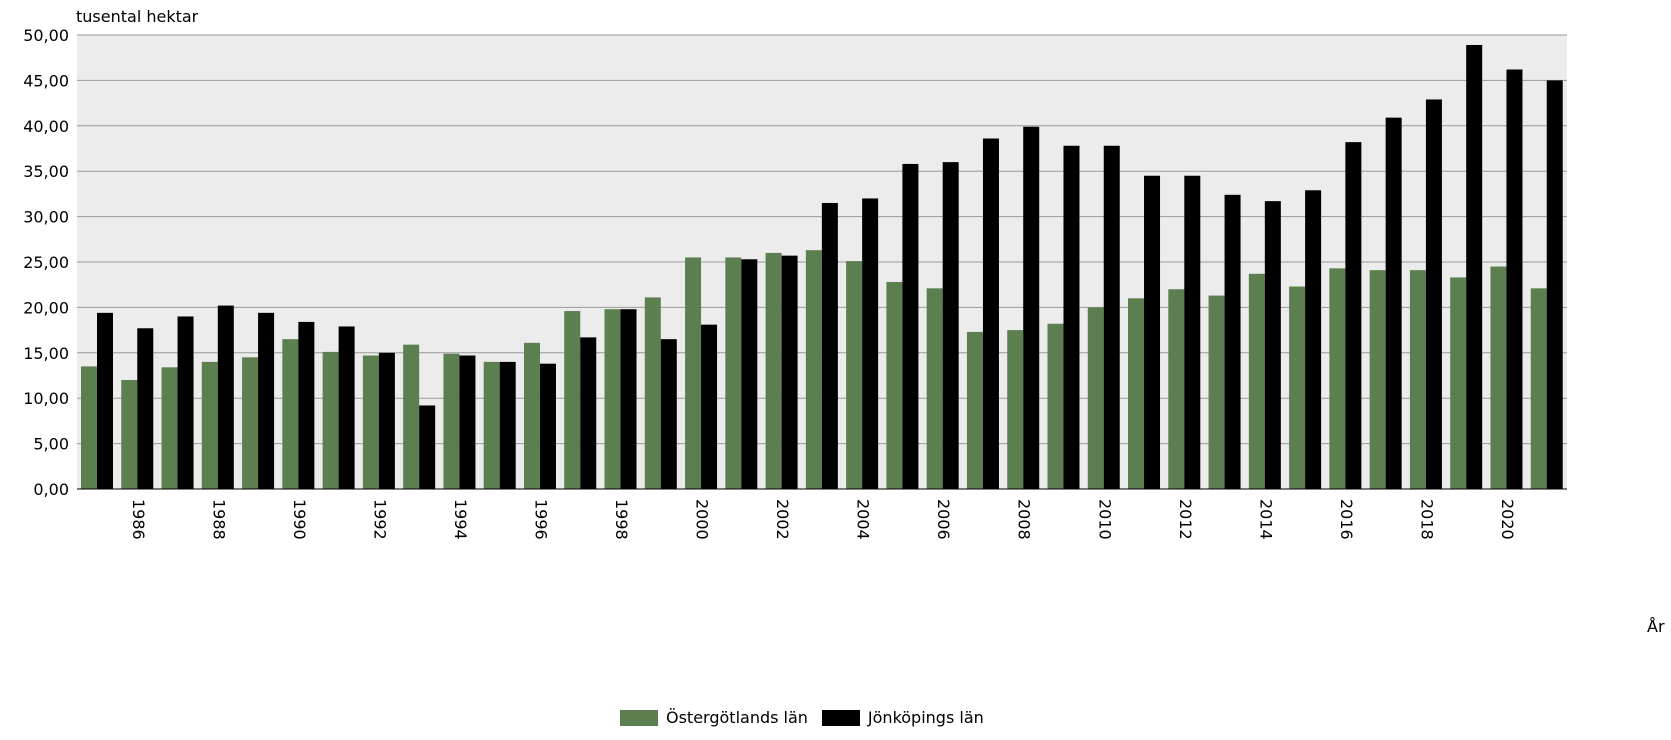 The height and width of the screenshot is (740, 1671). What do you see at coordinates (1031, 307) in the screenshot?
I see `bar-jonkoping-2008` at bounding box center [1031, 307].